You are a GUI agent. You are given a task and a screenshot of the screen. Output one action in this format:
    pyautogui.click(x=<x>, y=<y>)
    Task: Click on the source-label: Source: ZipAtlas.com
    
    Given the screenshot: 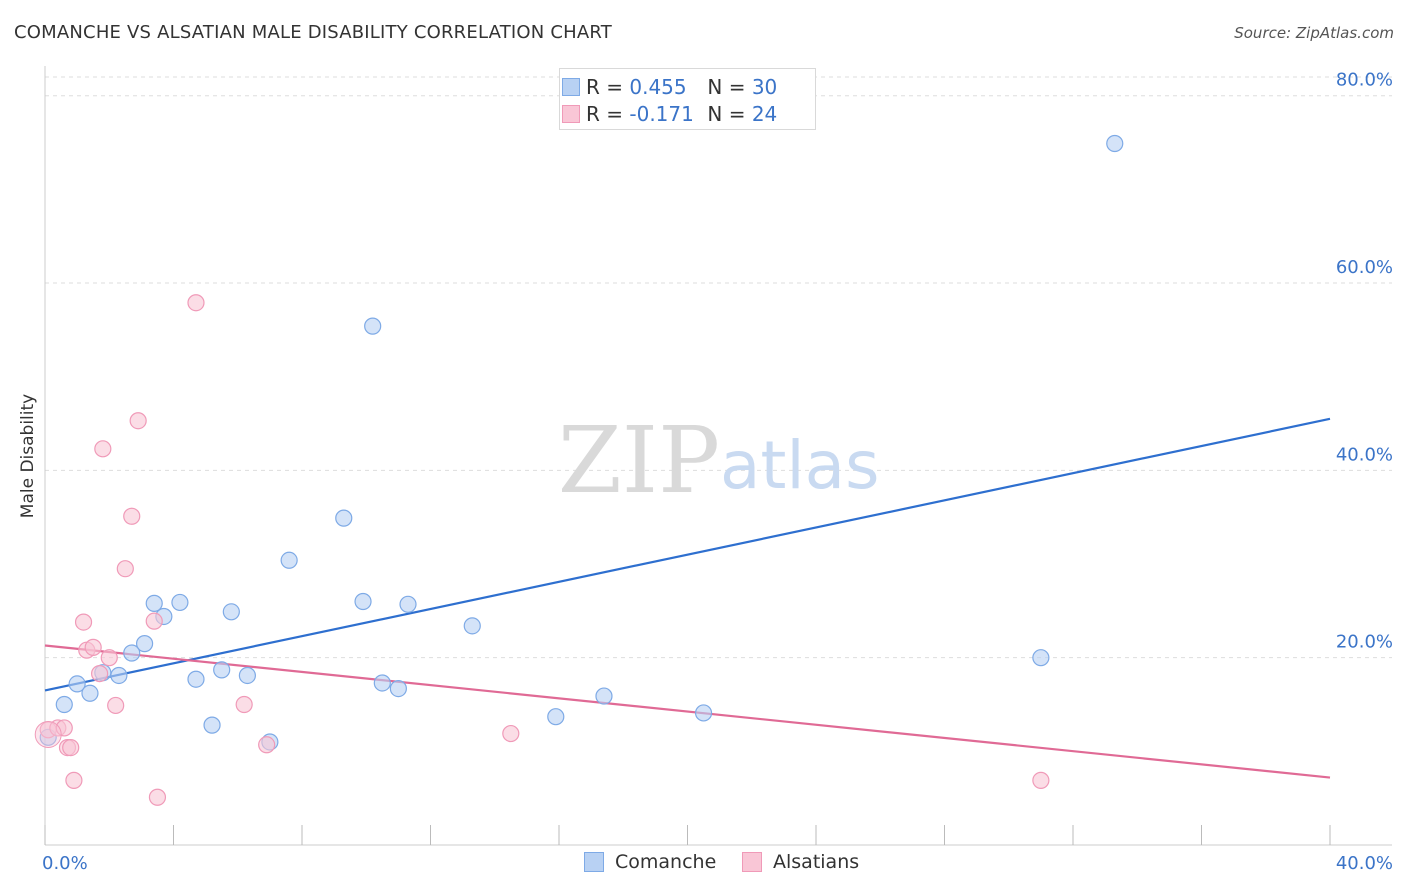 What is the action you would take?
    pyautogui.click(x=1314, y=33)
    